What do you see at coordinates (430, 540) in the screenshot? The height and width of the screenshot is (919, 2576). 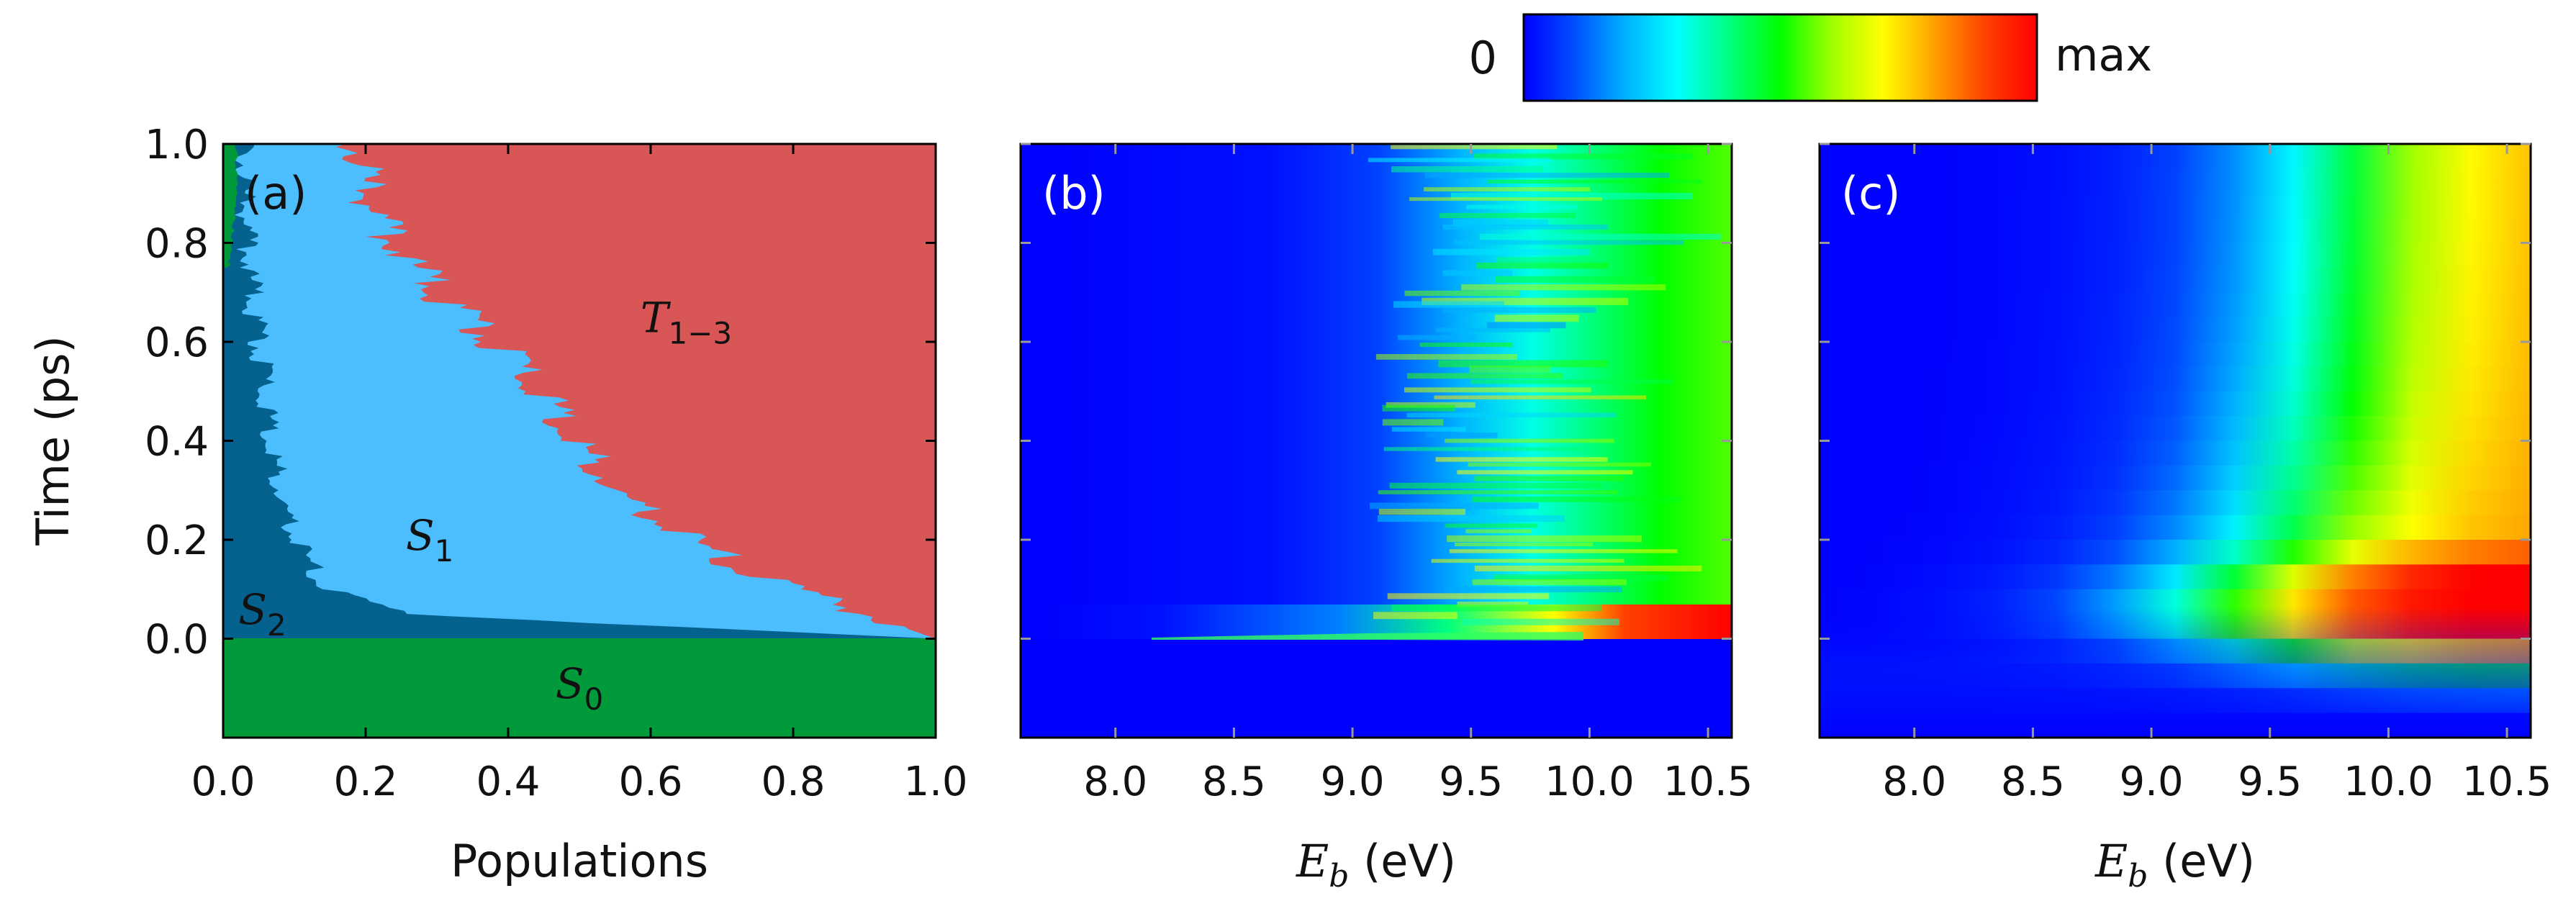 I see `region-label-s1: S1` at bounding box center [430, 540].